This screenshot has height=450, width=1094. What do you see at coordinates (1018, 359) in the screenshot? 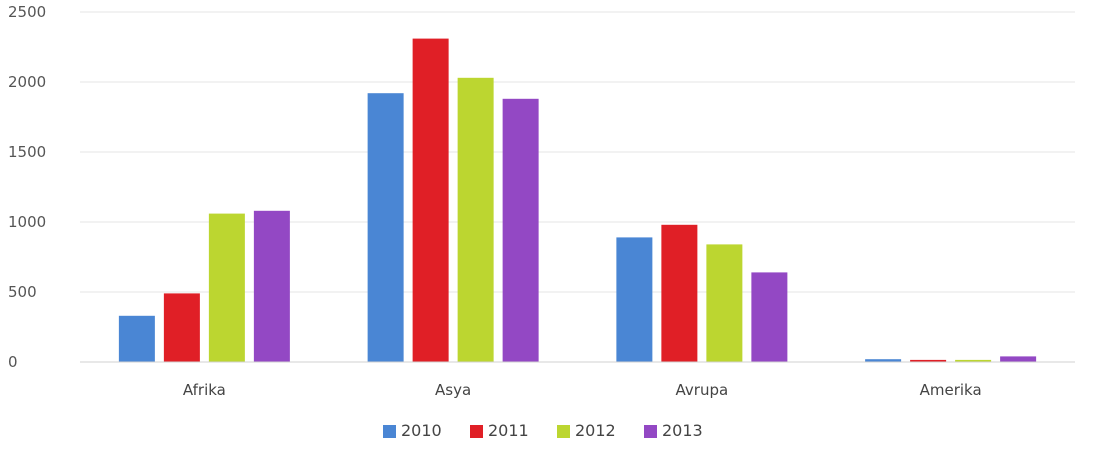
I see `bar-amerika-2013` at bounding box center [1018, 359].